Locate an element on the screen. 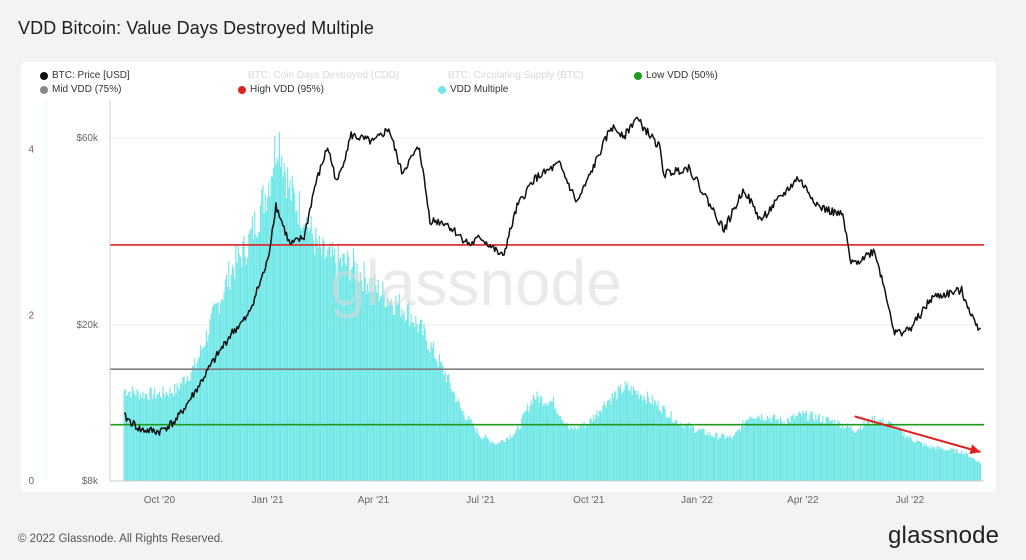  legend-label: BTC: Coin Days Destroyed (CDD) is located at coordinates (324, 75).